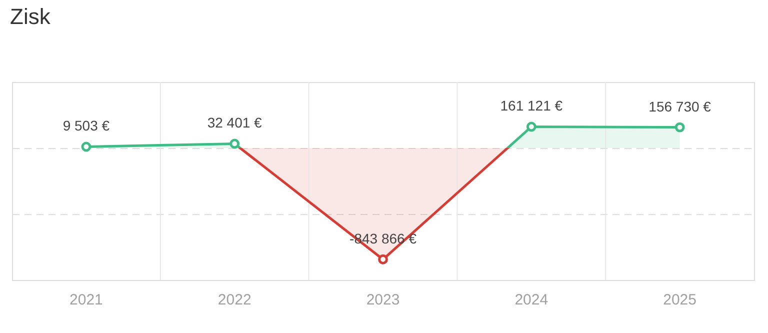 The width and height of the screenshot is (768, 333). Describe the element at coordinates (383, 300) in the screenshot. I see `x-tick-label: 2023` at that location.